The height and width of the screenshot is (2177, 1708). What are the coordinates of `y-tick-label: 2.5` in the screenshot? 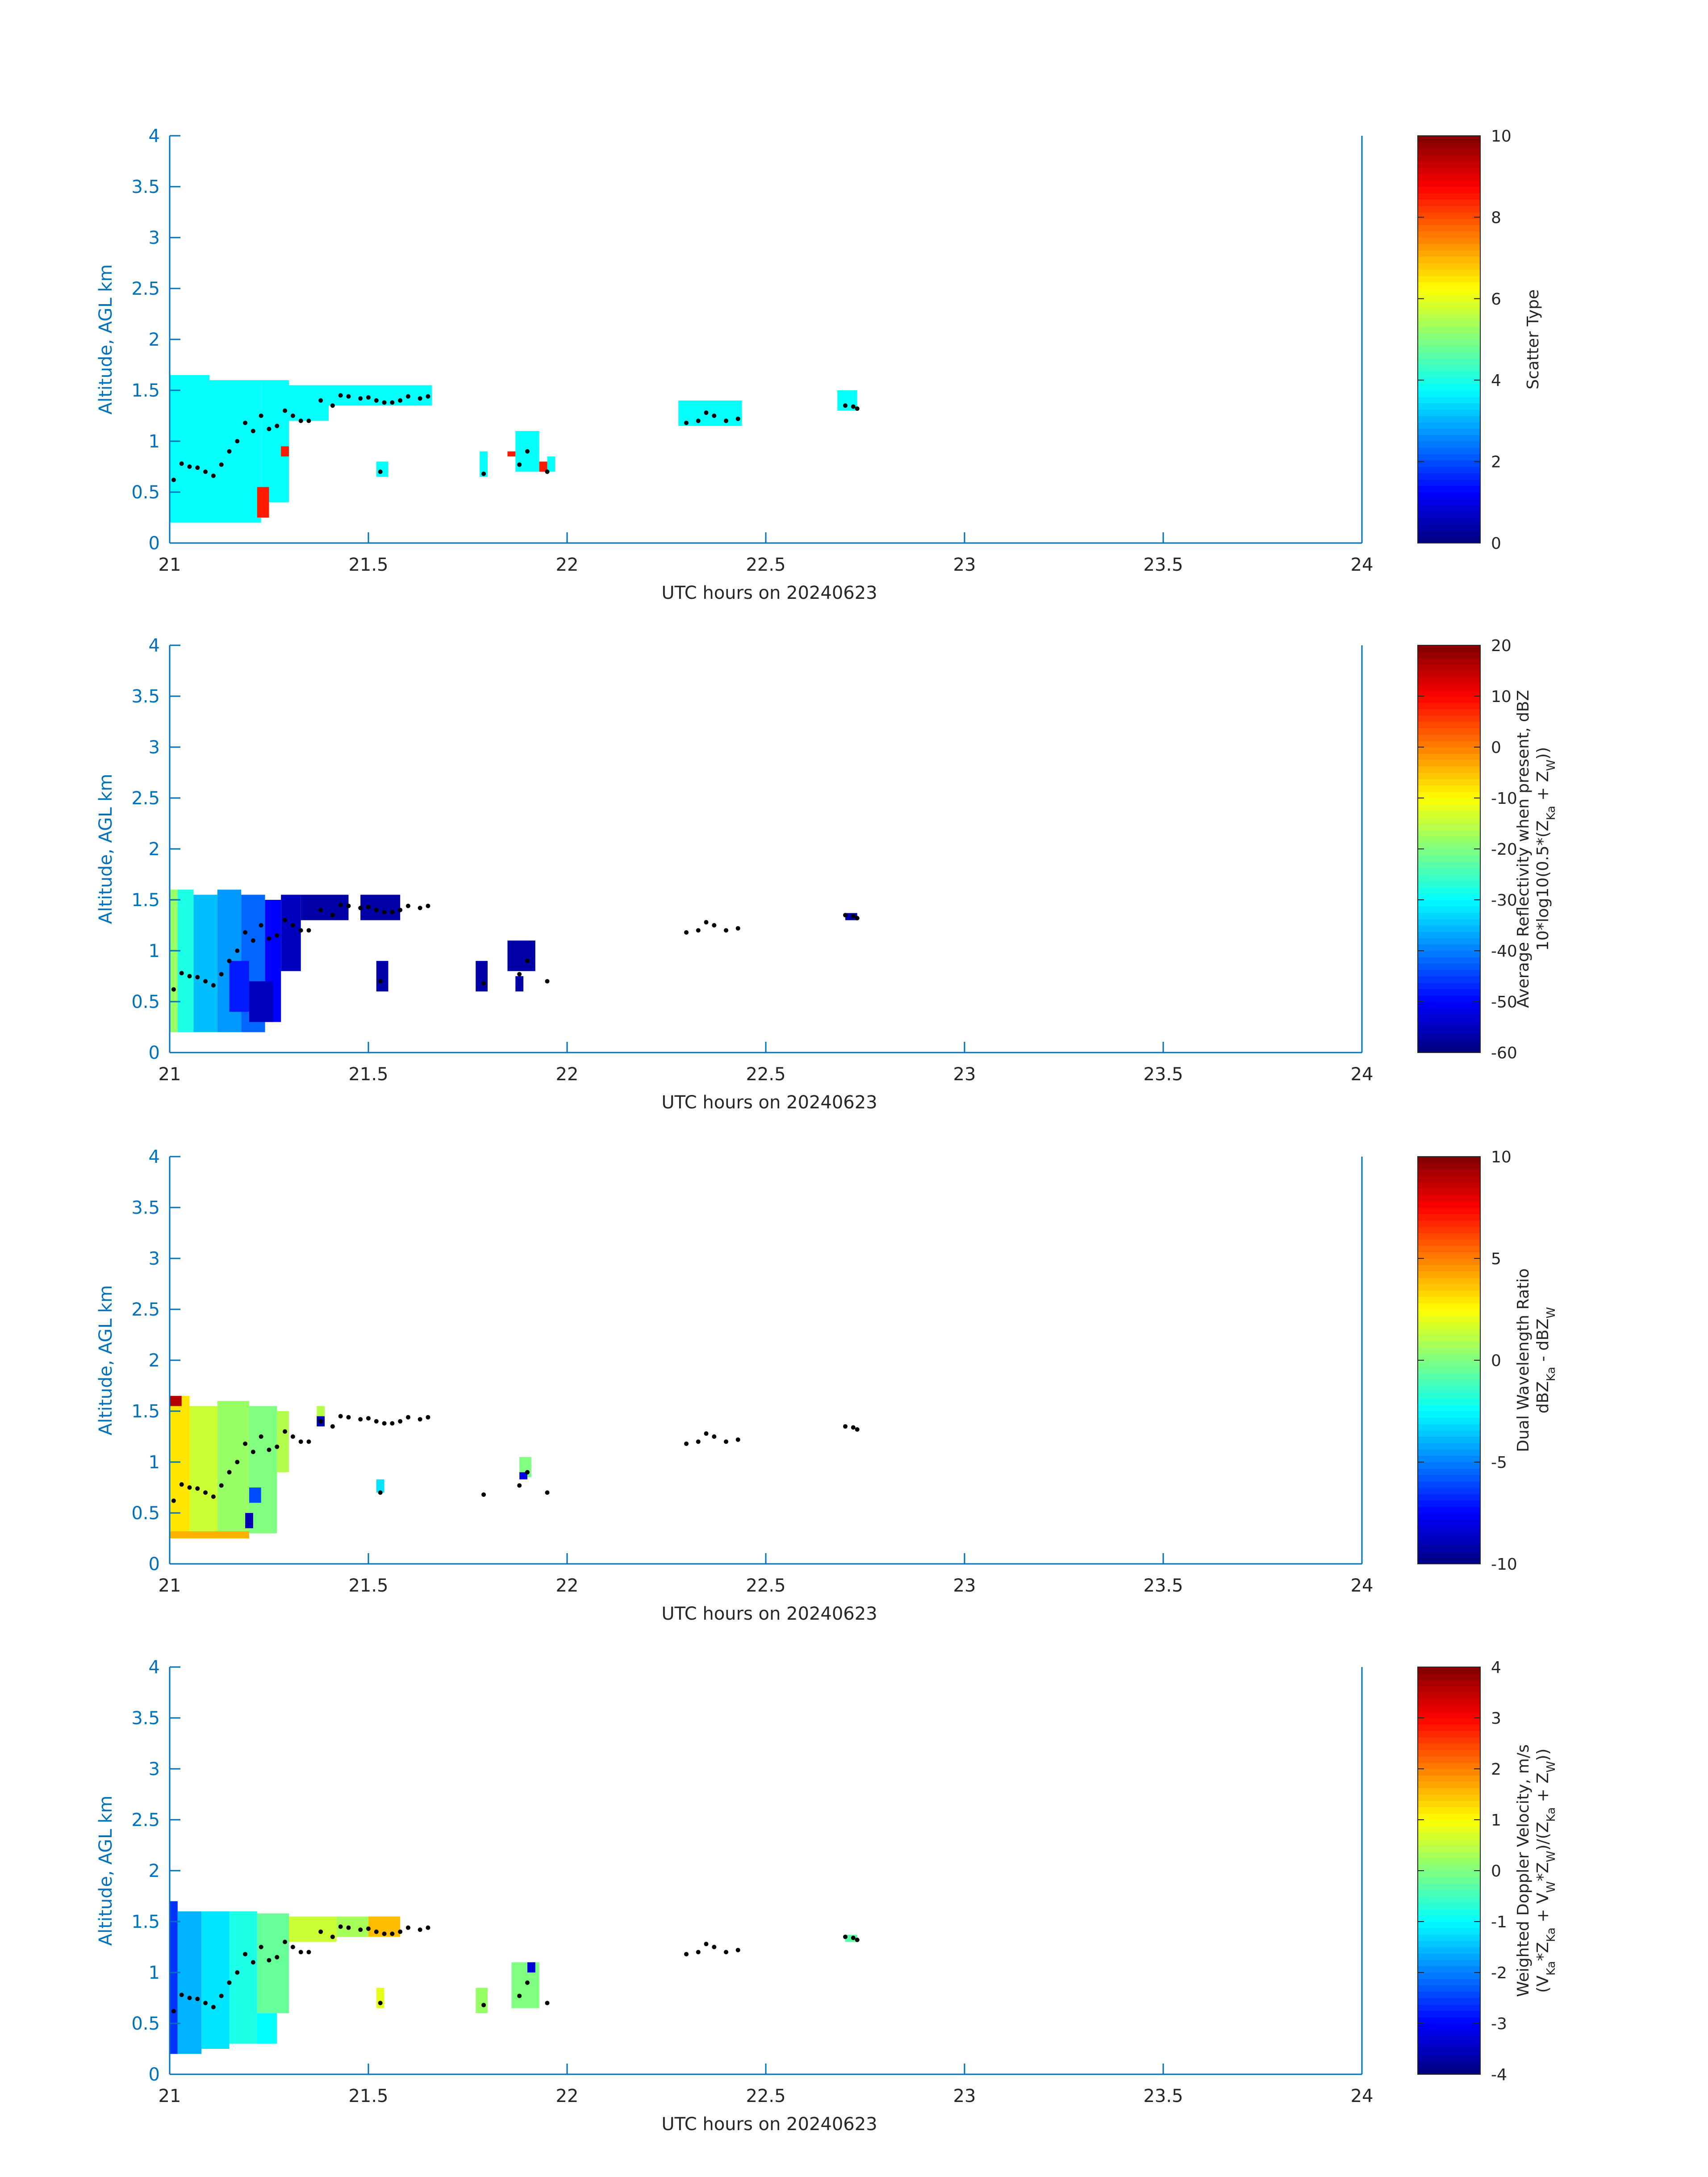 It's located at (145, 1820).